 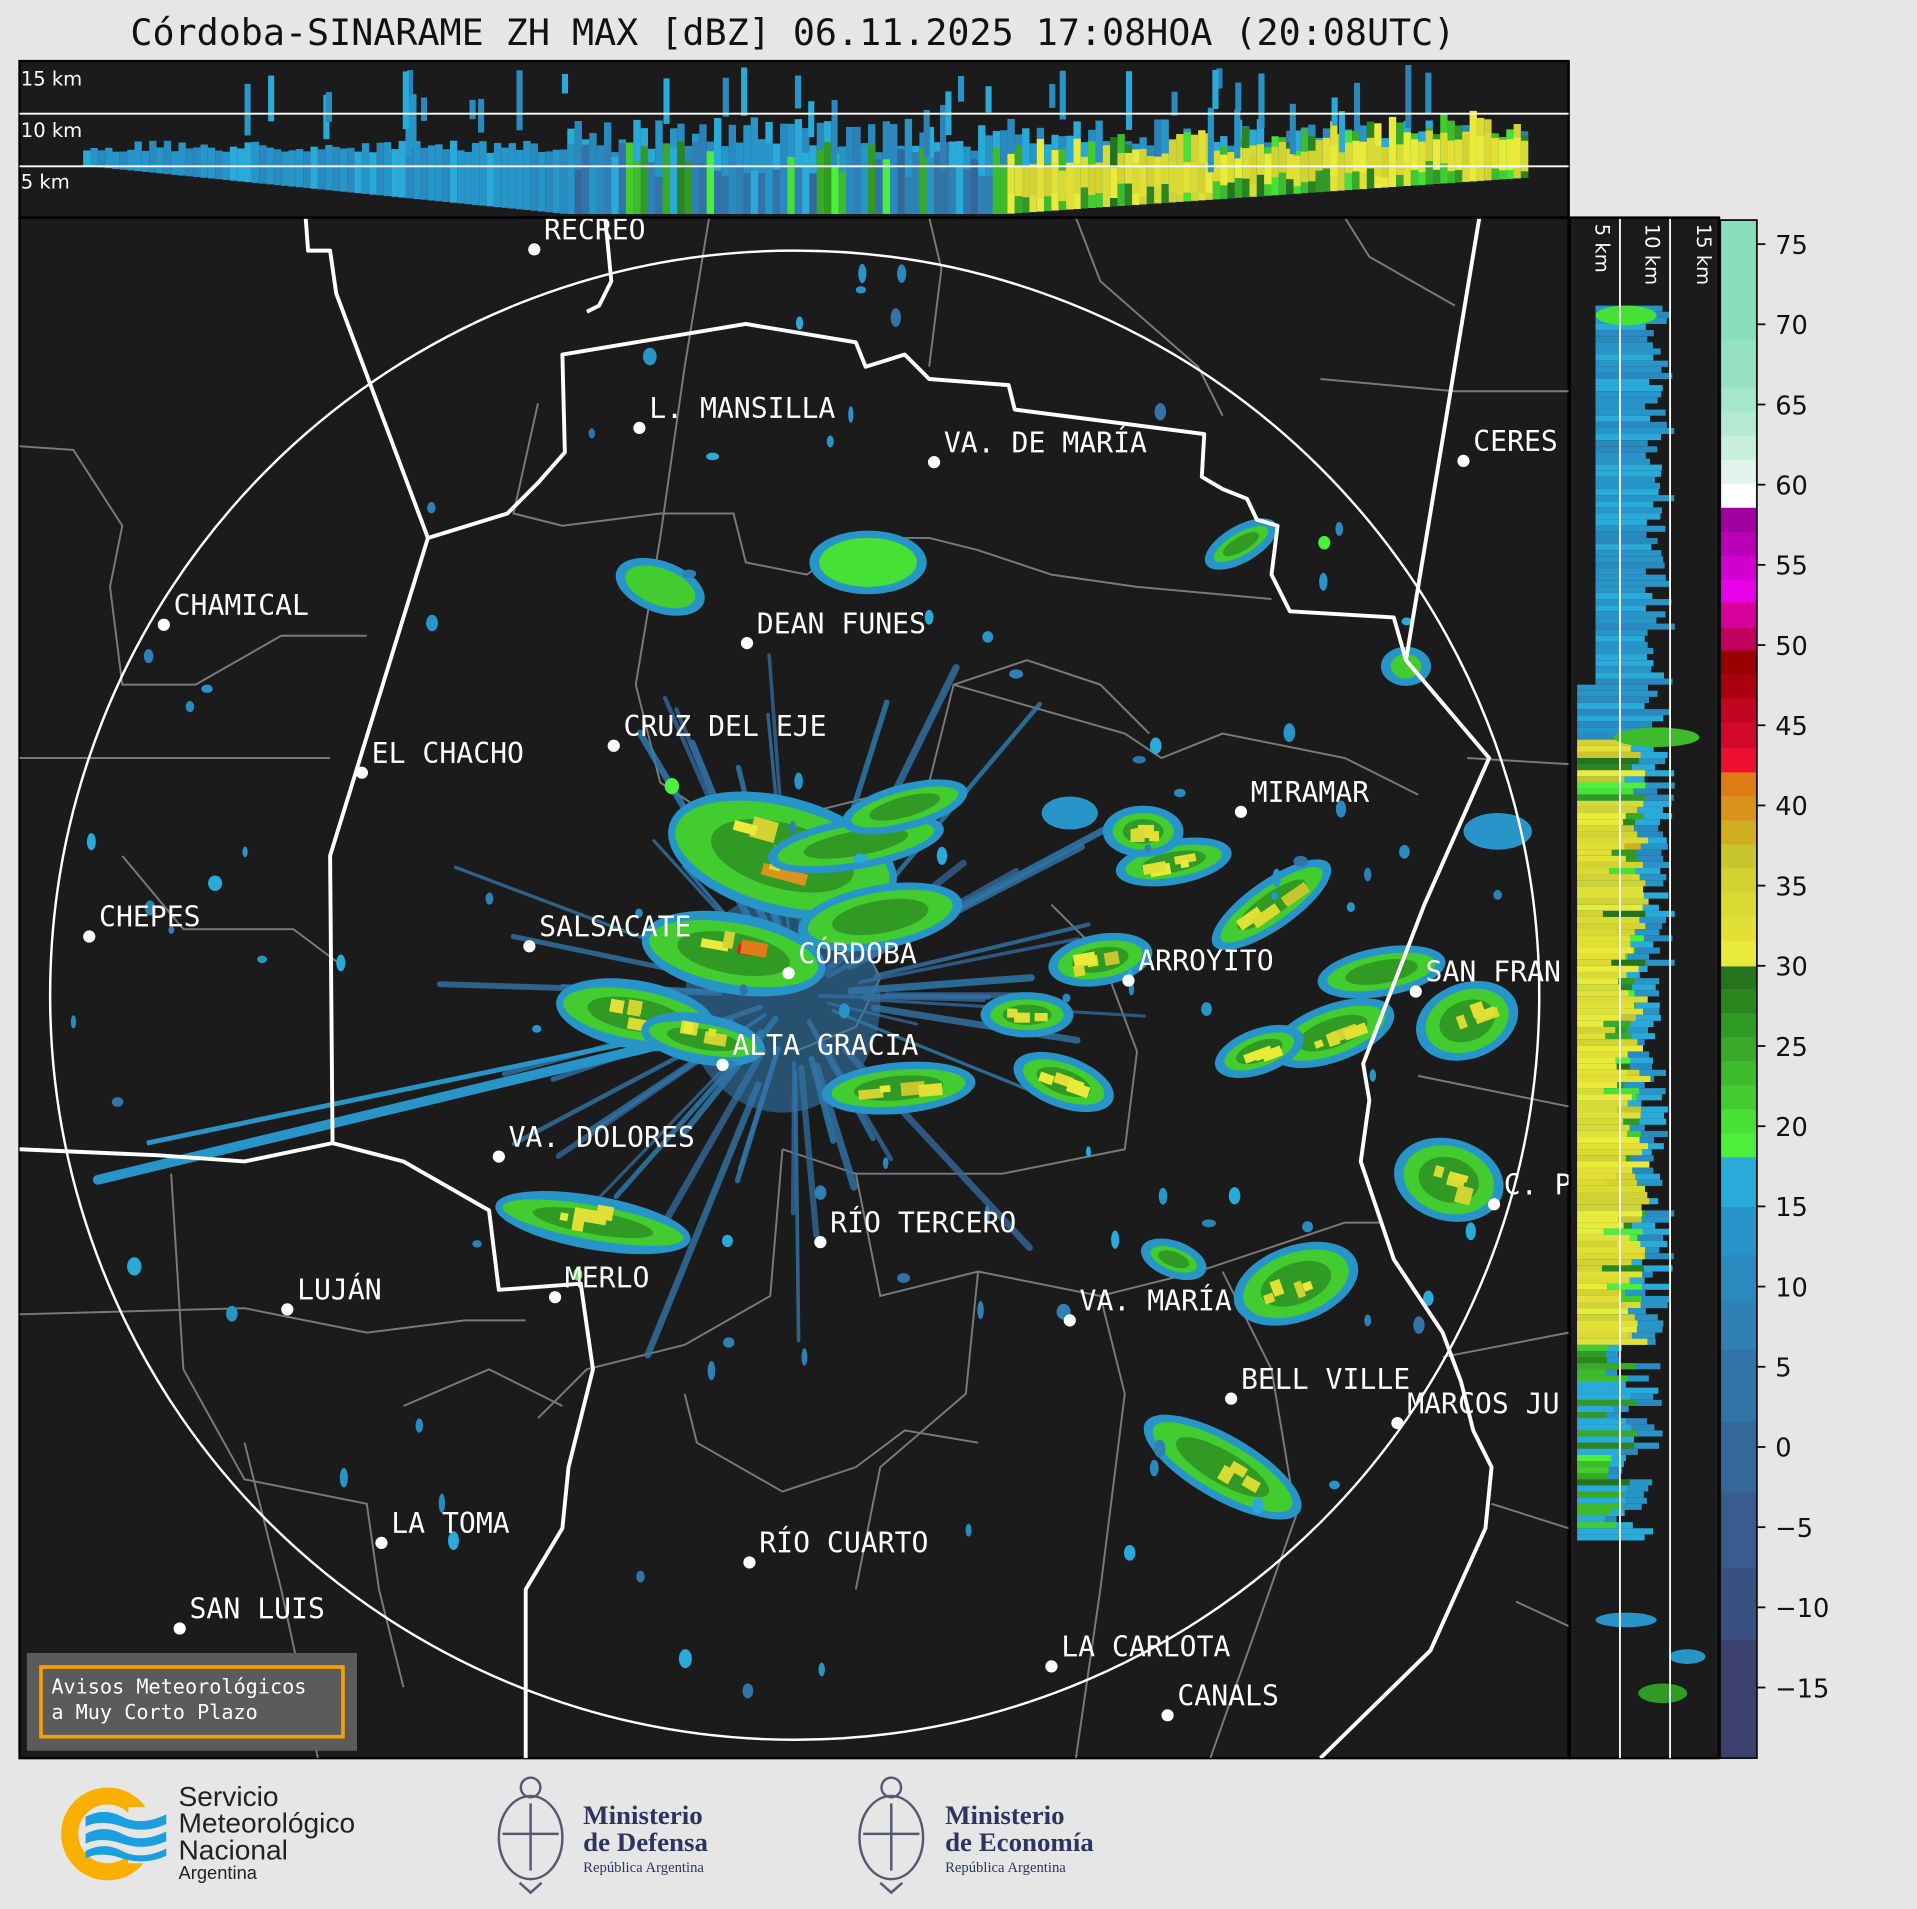 What do you see at coordinates (1652, 254) in the screenshot?
I see `side-height-label-10: 10 km` at bounding box center [1652, 254].